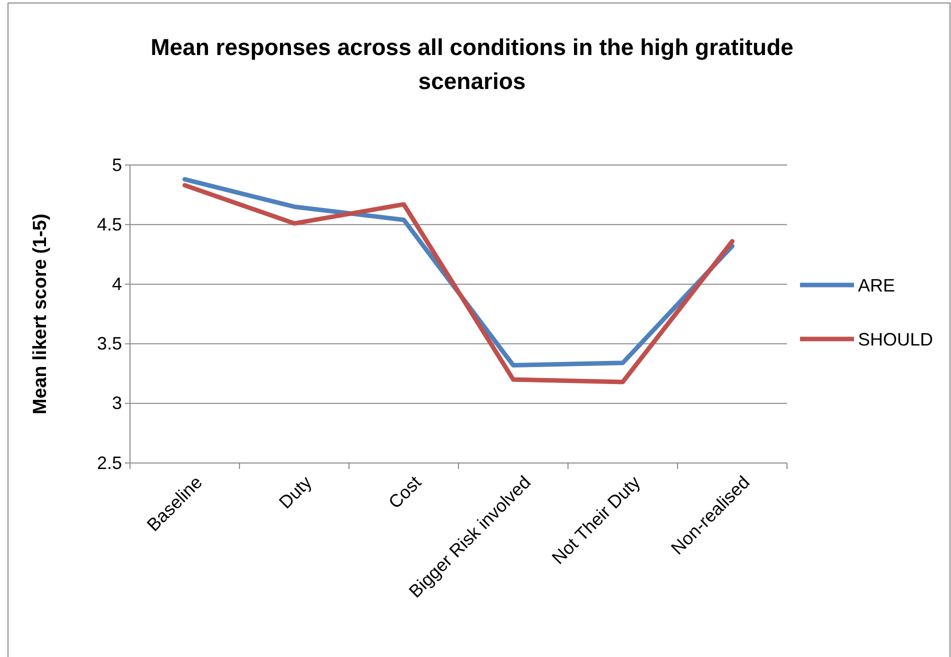 The width and height of the screenshot is (951, 657). I want to click on y-tick-label: 3, so click(117, 403).